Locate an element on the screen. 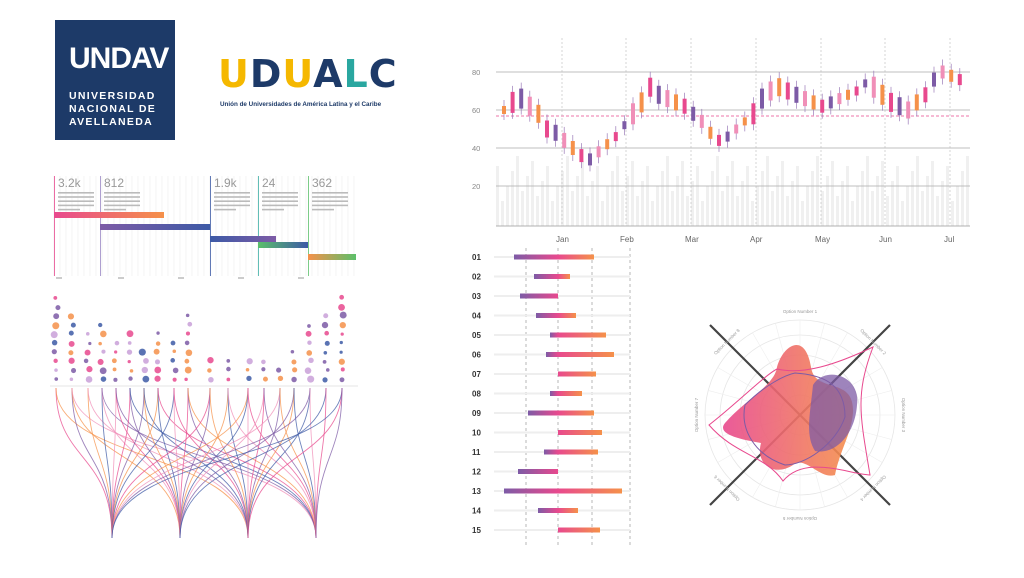 Image resolution: width=1024 pixels, height=578 pixels. udualc-letter: L is located at coordinates (356, 74).